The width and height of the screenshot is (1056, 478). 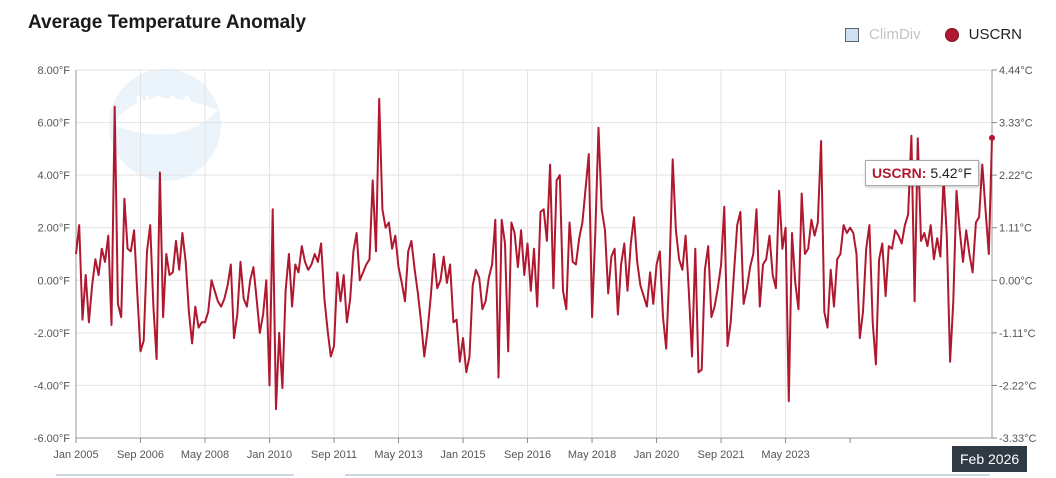 What do you see at coordinates (53, 229) in the screenshot?
I see `y-tick-label-left: 2.00°F` at bounding box center [53, 229].